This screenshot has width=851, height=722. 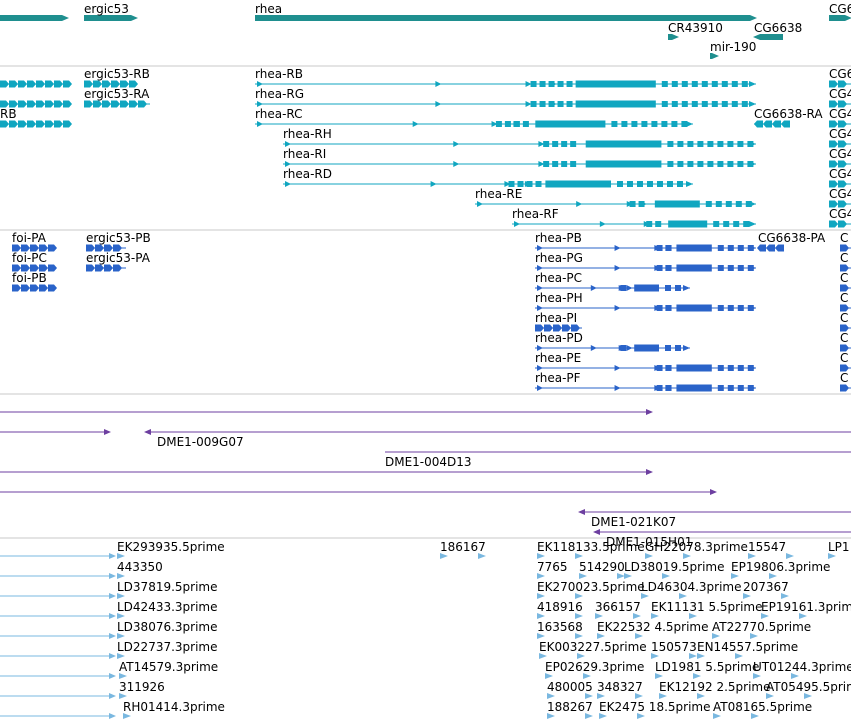 I want to click on feature-rhea-rf: rhea-RF, so click(x=634, y=217).